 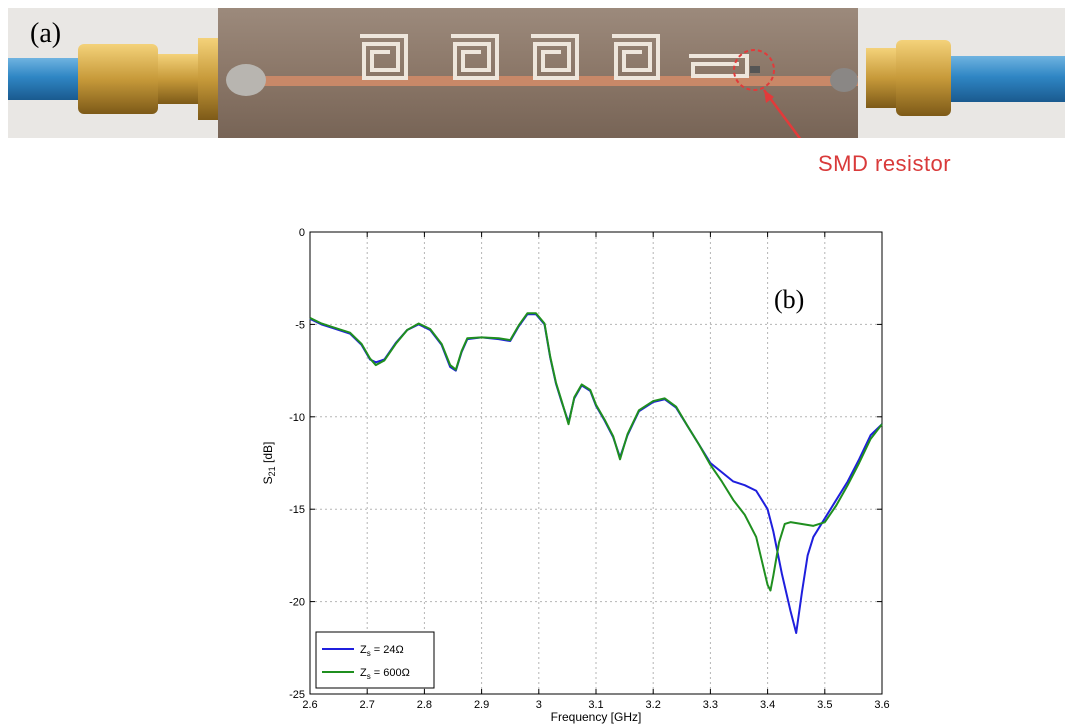 I want to click on right-cable, so click(x=1008, y=79).